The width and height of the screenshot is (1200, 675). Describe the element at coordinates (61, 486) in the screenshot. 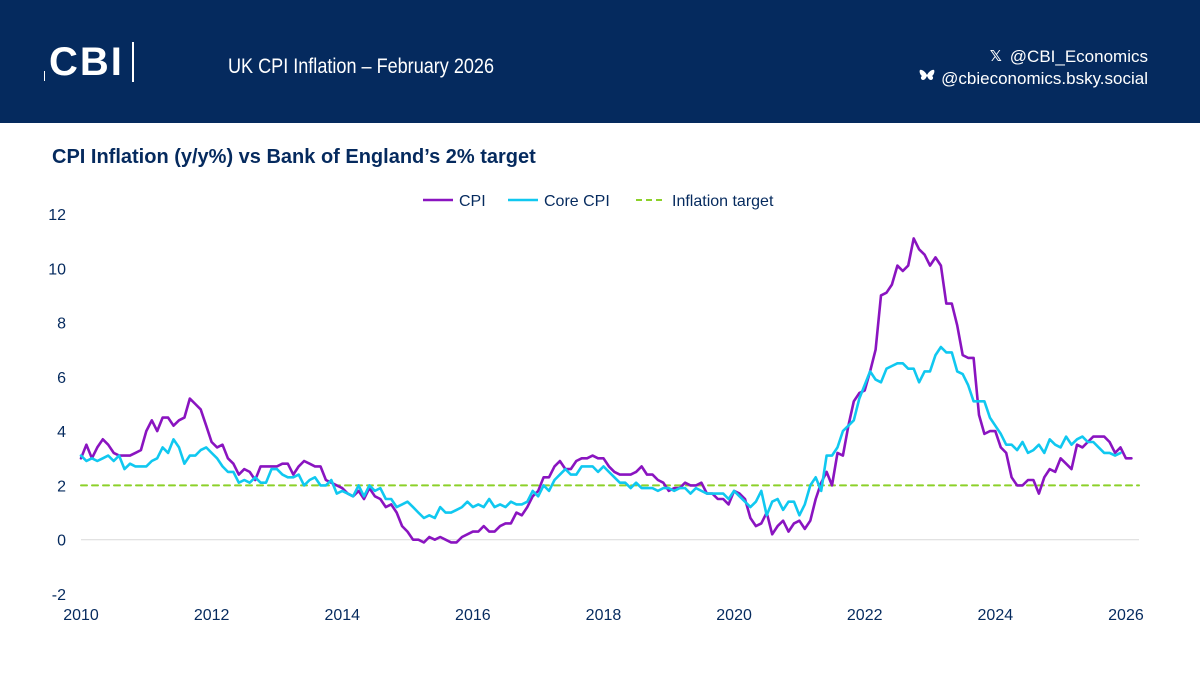

I see `y-tick-label: 2` at that location.